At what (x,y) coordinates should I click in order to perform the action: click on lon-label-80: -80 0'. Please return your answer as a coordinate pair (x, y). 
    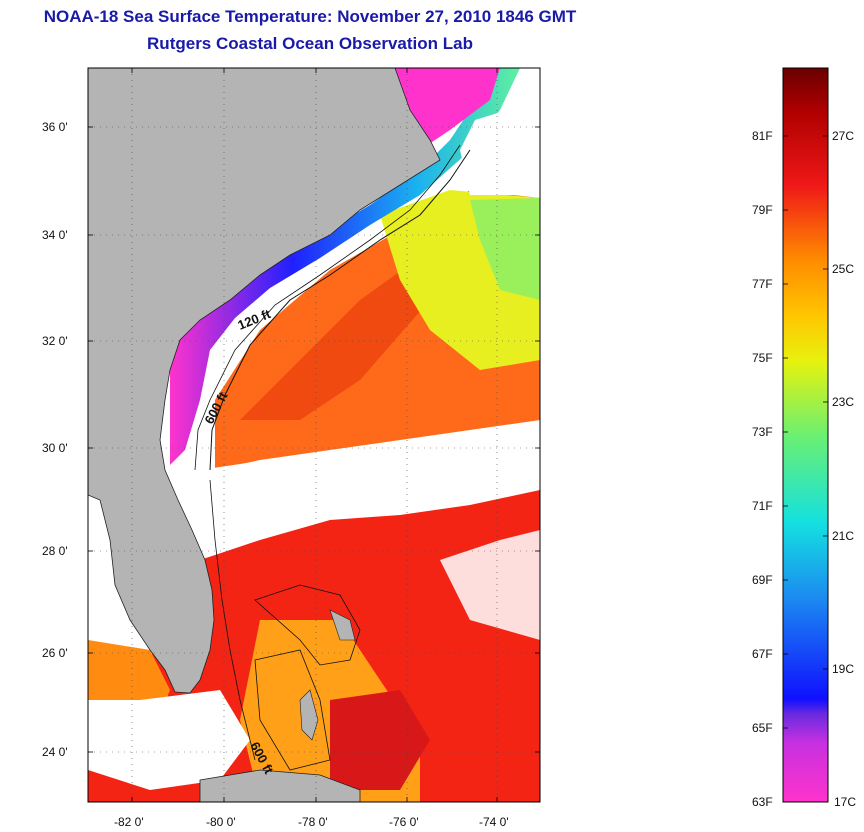
    Looking at the image, I should click on (221, 822).